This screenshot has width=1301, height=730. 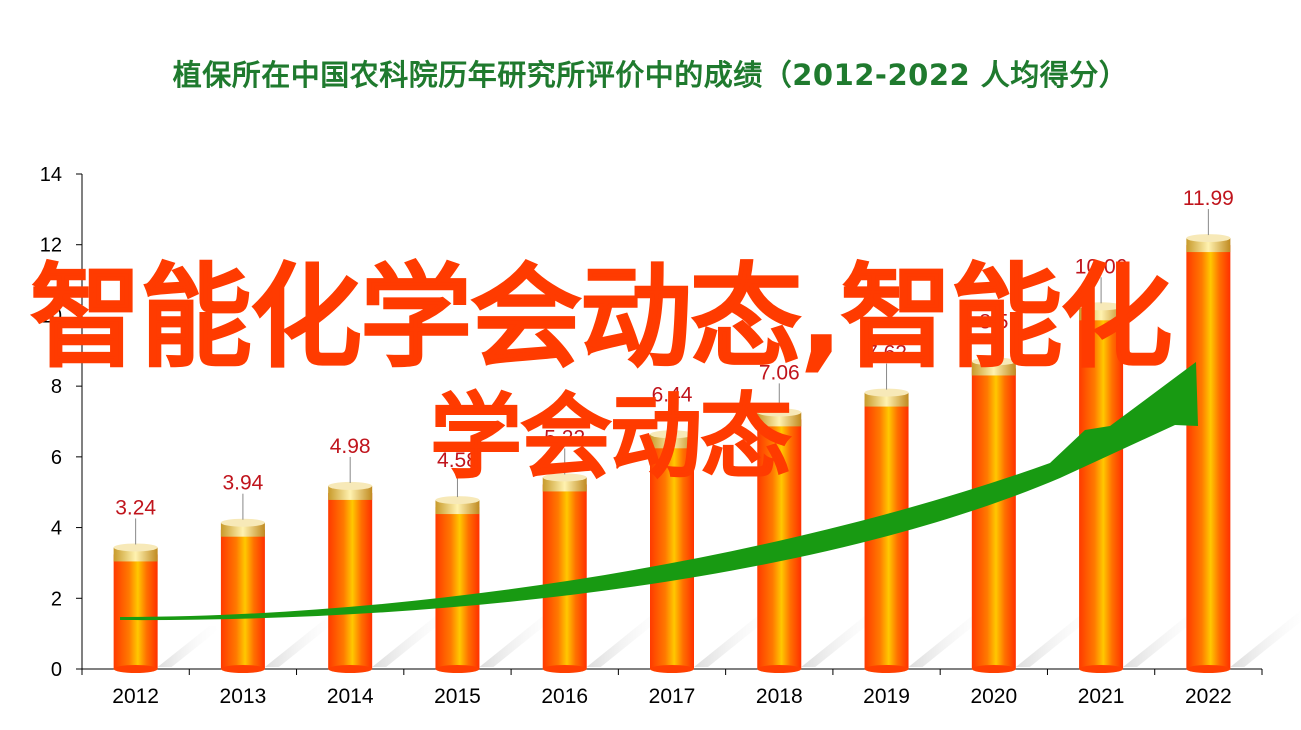 What do you see at coordinates (672, 696) in the screenshot?
I see `x-tick-label: 2017` at bounding box center [672, 696].